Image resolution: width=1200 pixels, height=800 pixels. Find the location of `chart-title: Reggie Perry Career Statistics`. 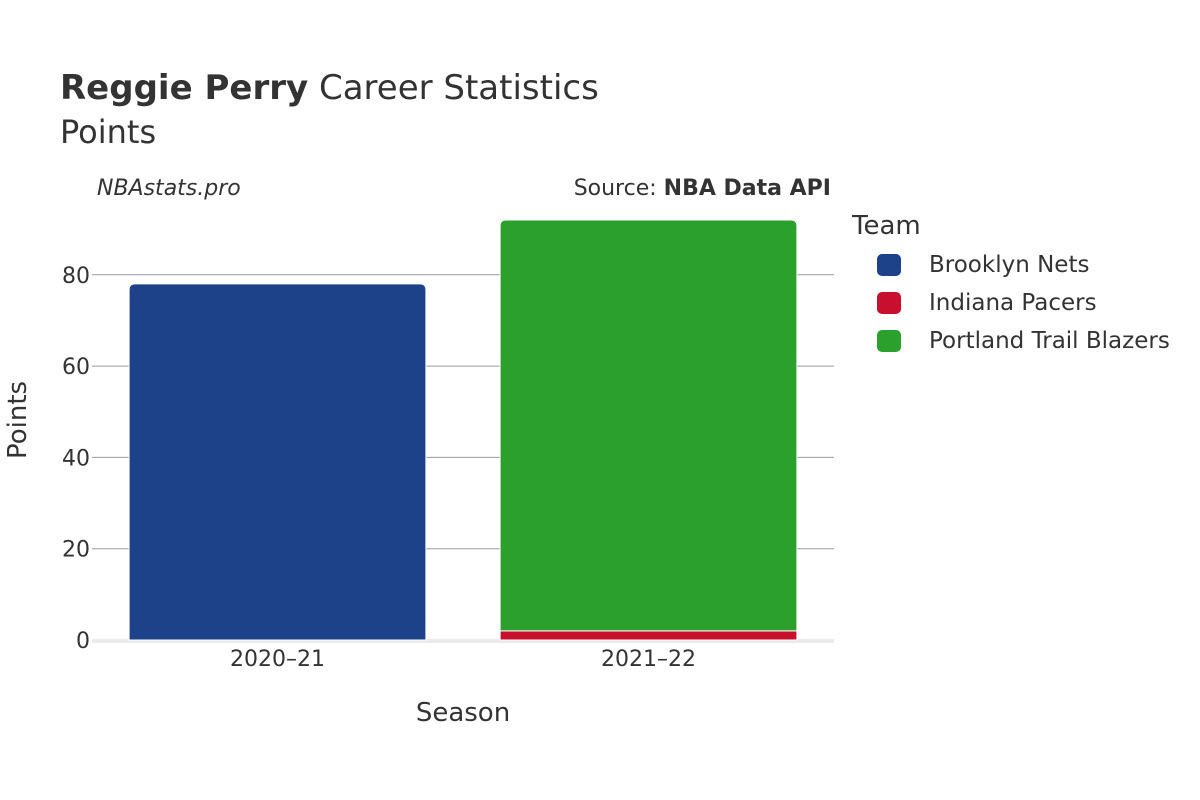

chart-title: Reggie Perry Career Statistics is located at coordinates (329, 88).